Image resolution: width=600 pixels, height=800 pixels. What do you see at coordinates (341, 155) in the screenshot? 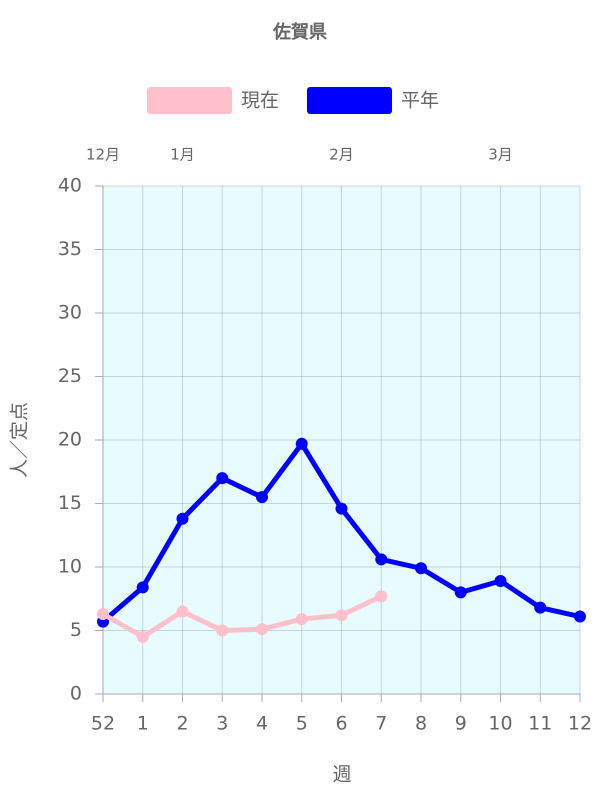
I see `month-label: 2月` at bounding box center [341, 155].